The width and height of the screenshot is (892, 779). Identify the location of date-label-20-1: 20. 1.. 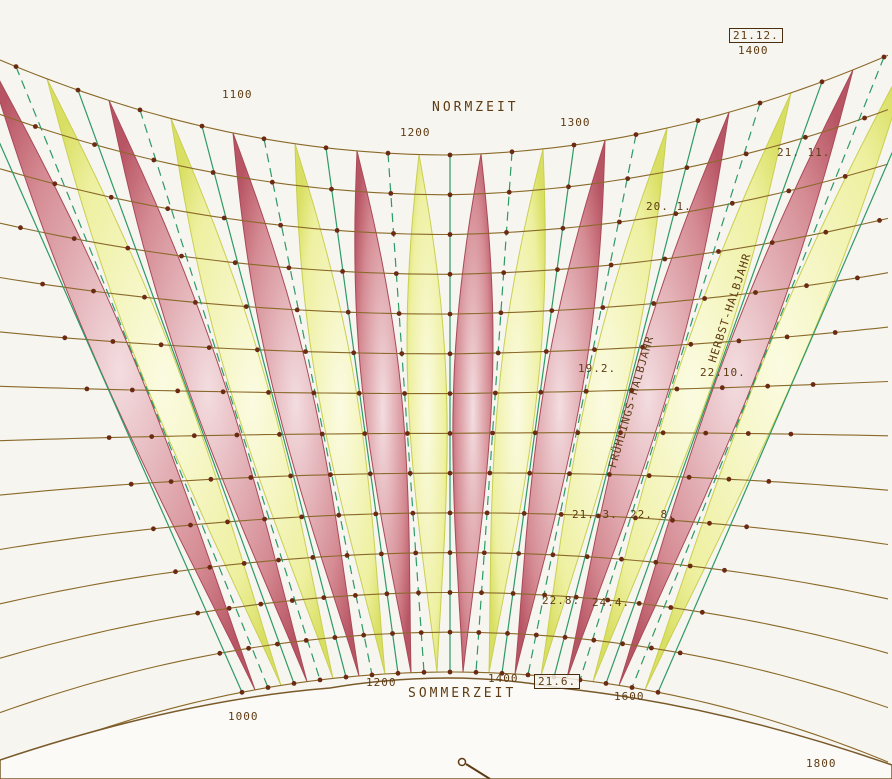
(669, 206).